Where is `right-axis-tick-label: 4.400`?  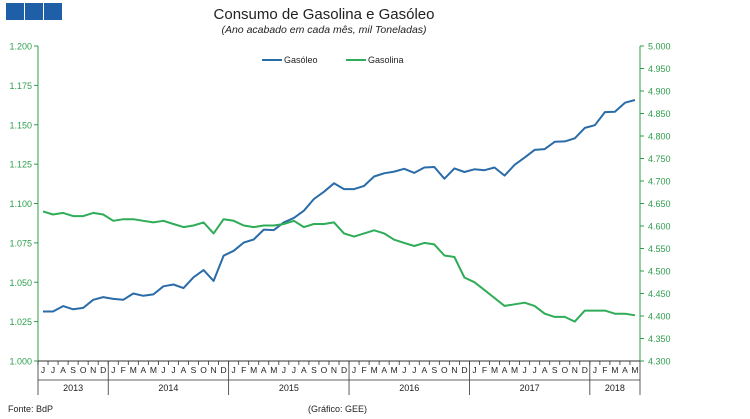
right-axis-tick-label: 4.400 is located at coordinates (659, 317).